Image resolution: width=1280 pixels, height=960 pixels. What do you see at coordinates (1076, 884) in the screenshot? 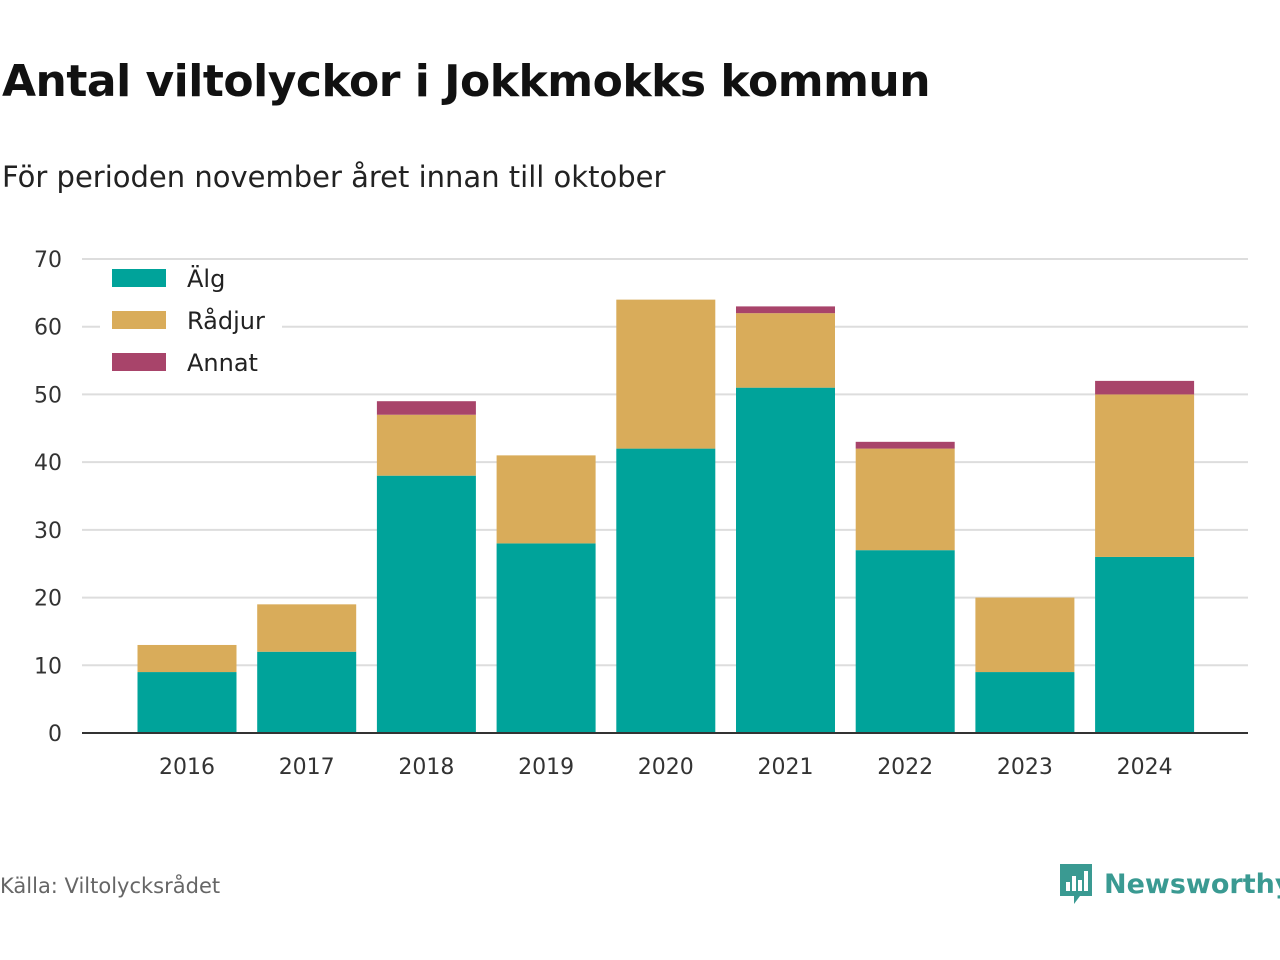
I see `newsworthy-logo-icon` at bounding box center [1076, 884].